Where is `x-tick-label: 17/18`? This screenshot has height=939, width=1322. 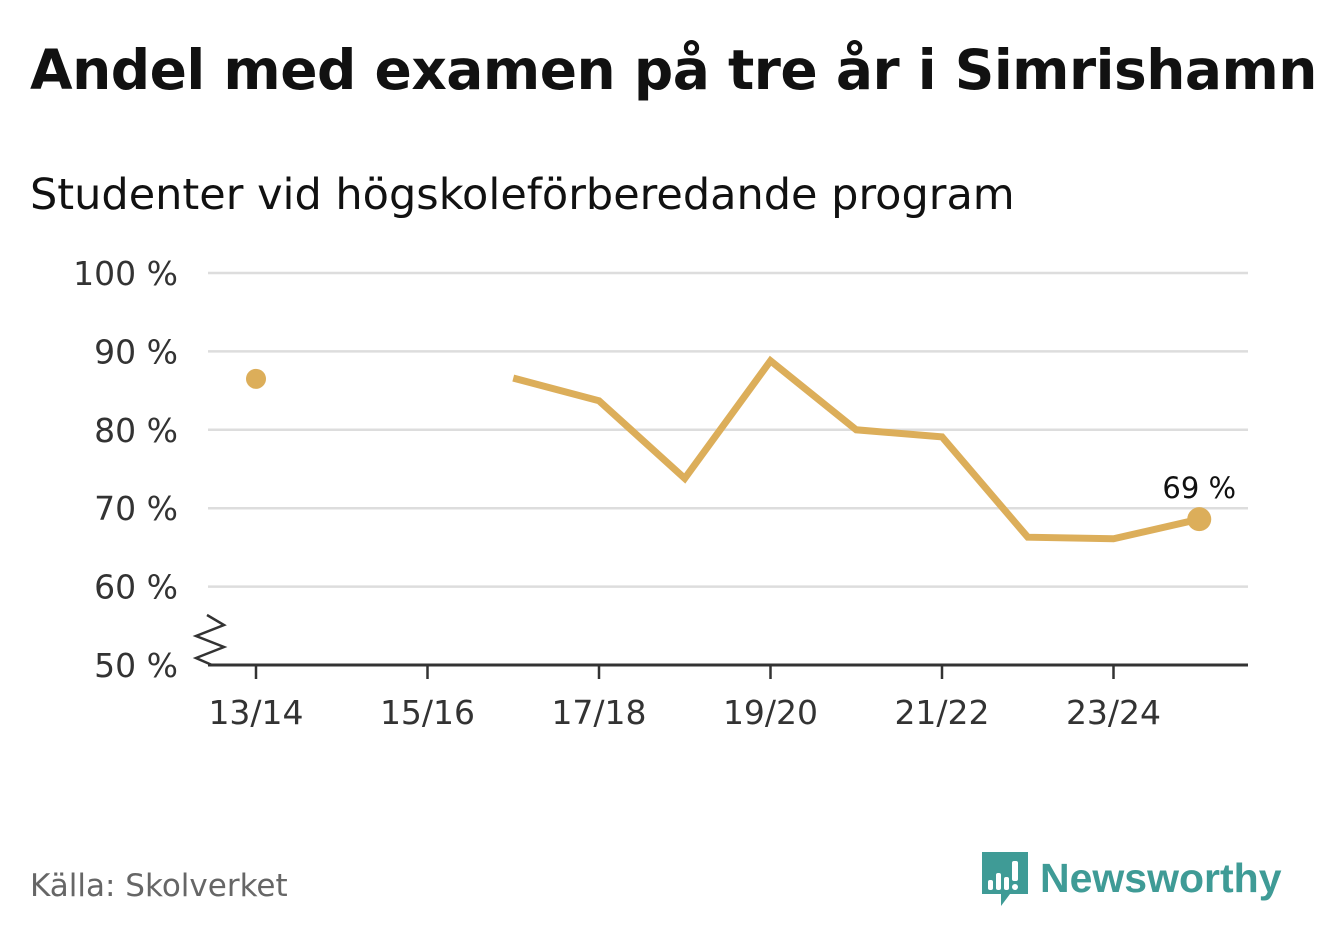 x-tick-label: 17/18 is located at coordinates (598, 712).